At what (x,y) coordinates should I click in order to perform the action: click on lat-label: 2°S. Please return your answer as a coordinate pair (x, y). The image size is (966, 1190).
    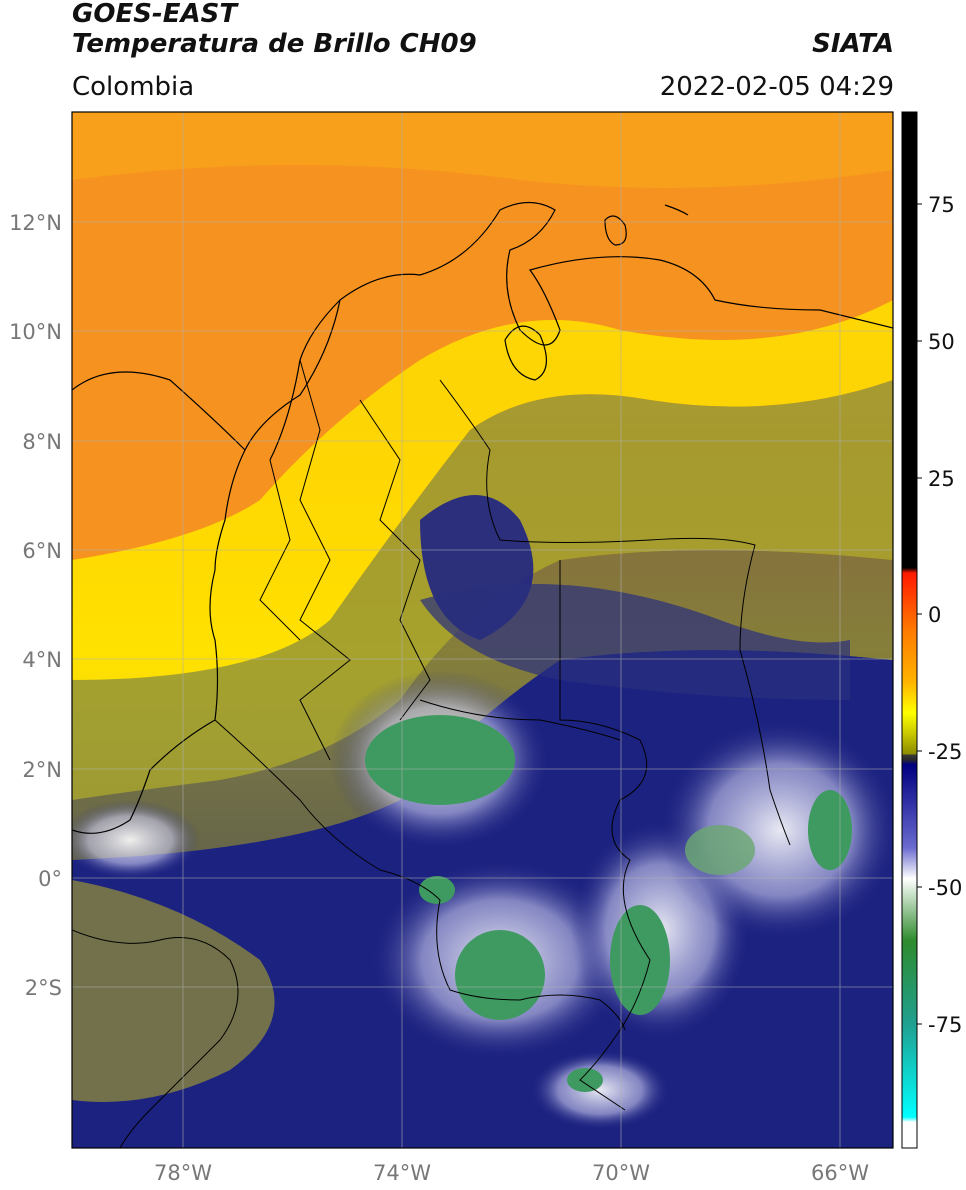
    Looking at the image, I should click on (43, 988).